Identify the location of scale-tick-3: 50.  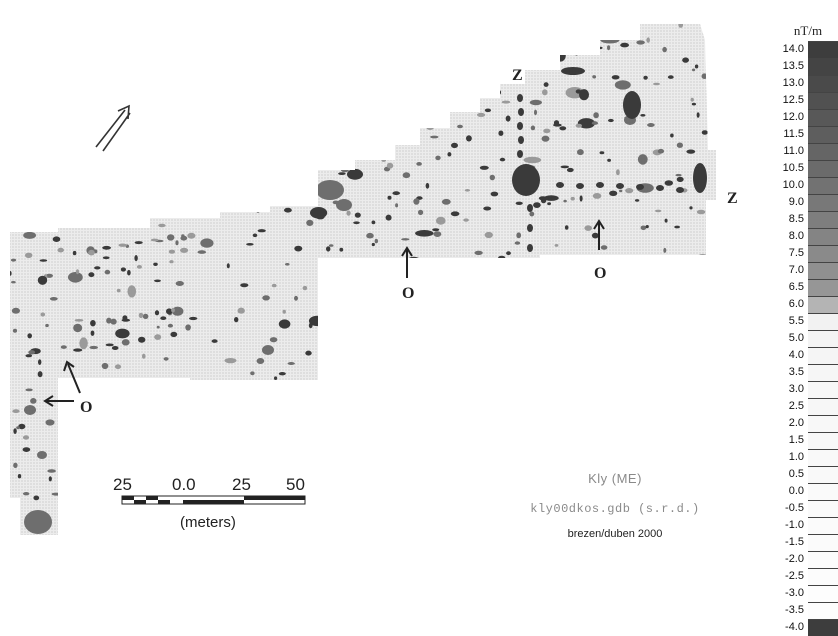
(295, 484).